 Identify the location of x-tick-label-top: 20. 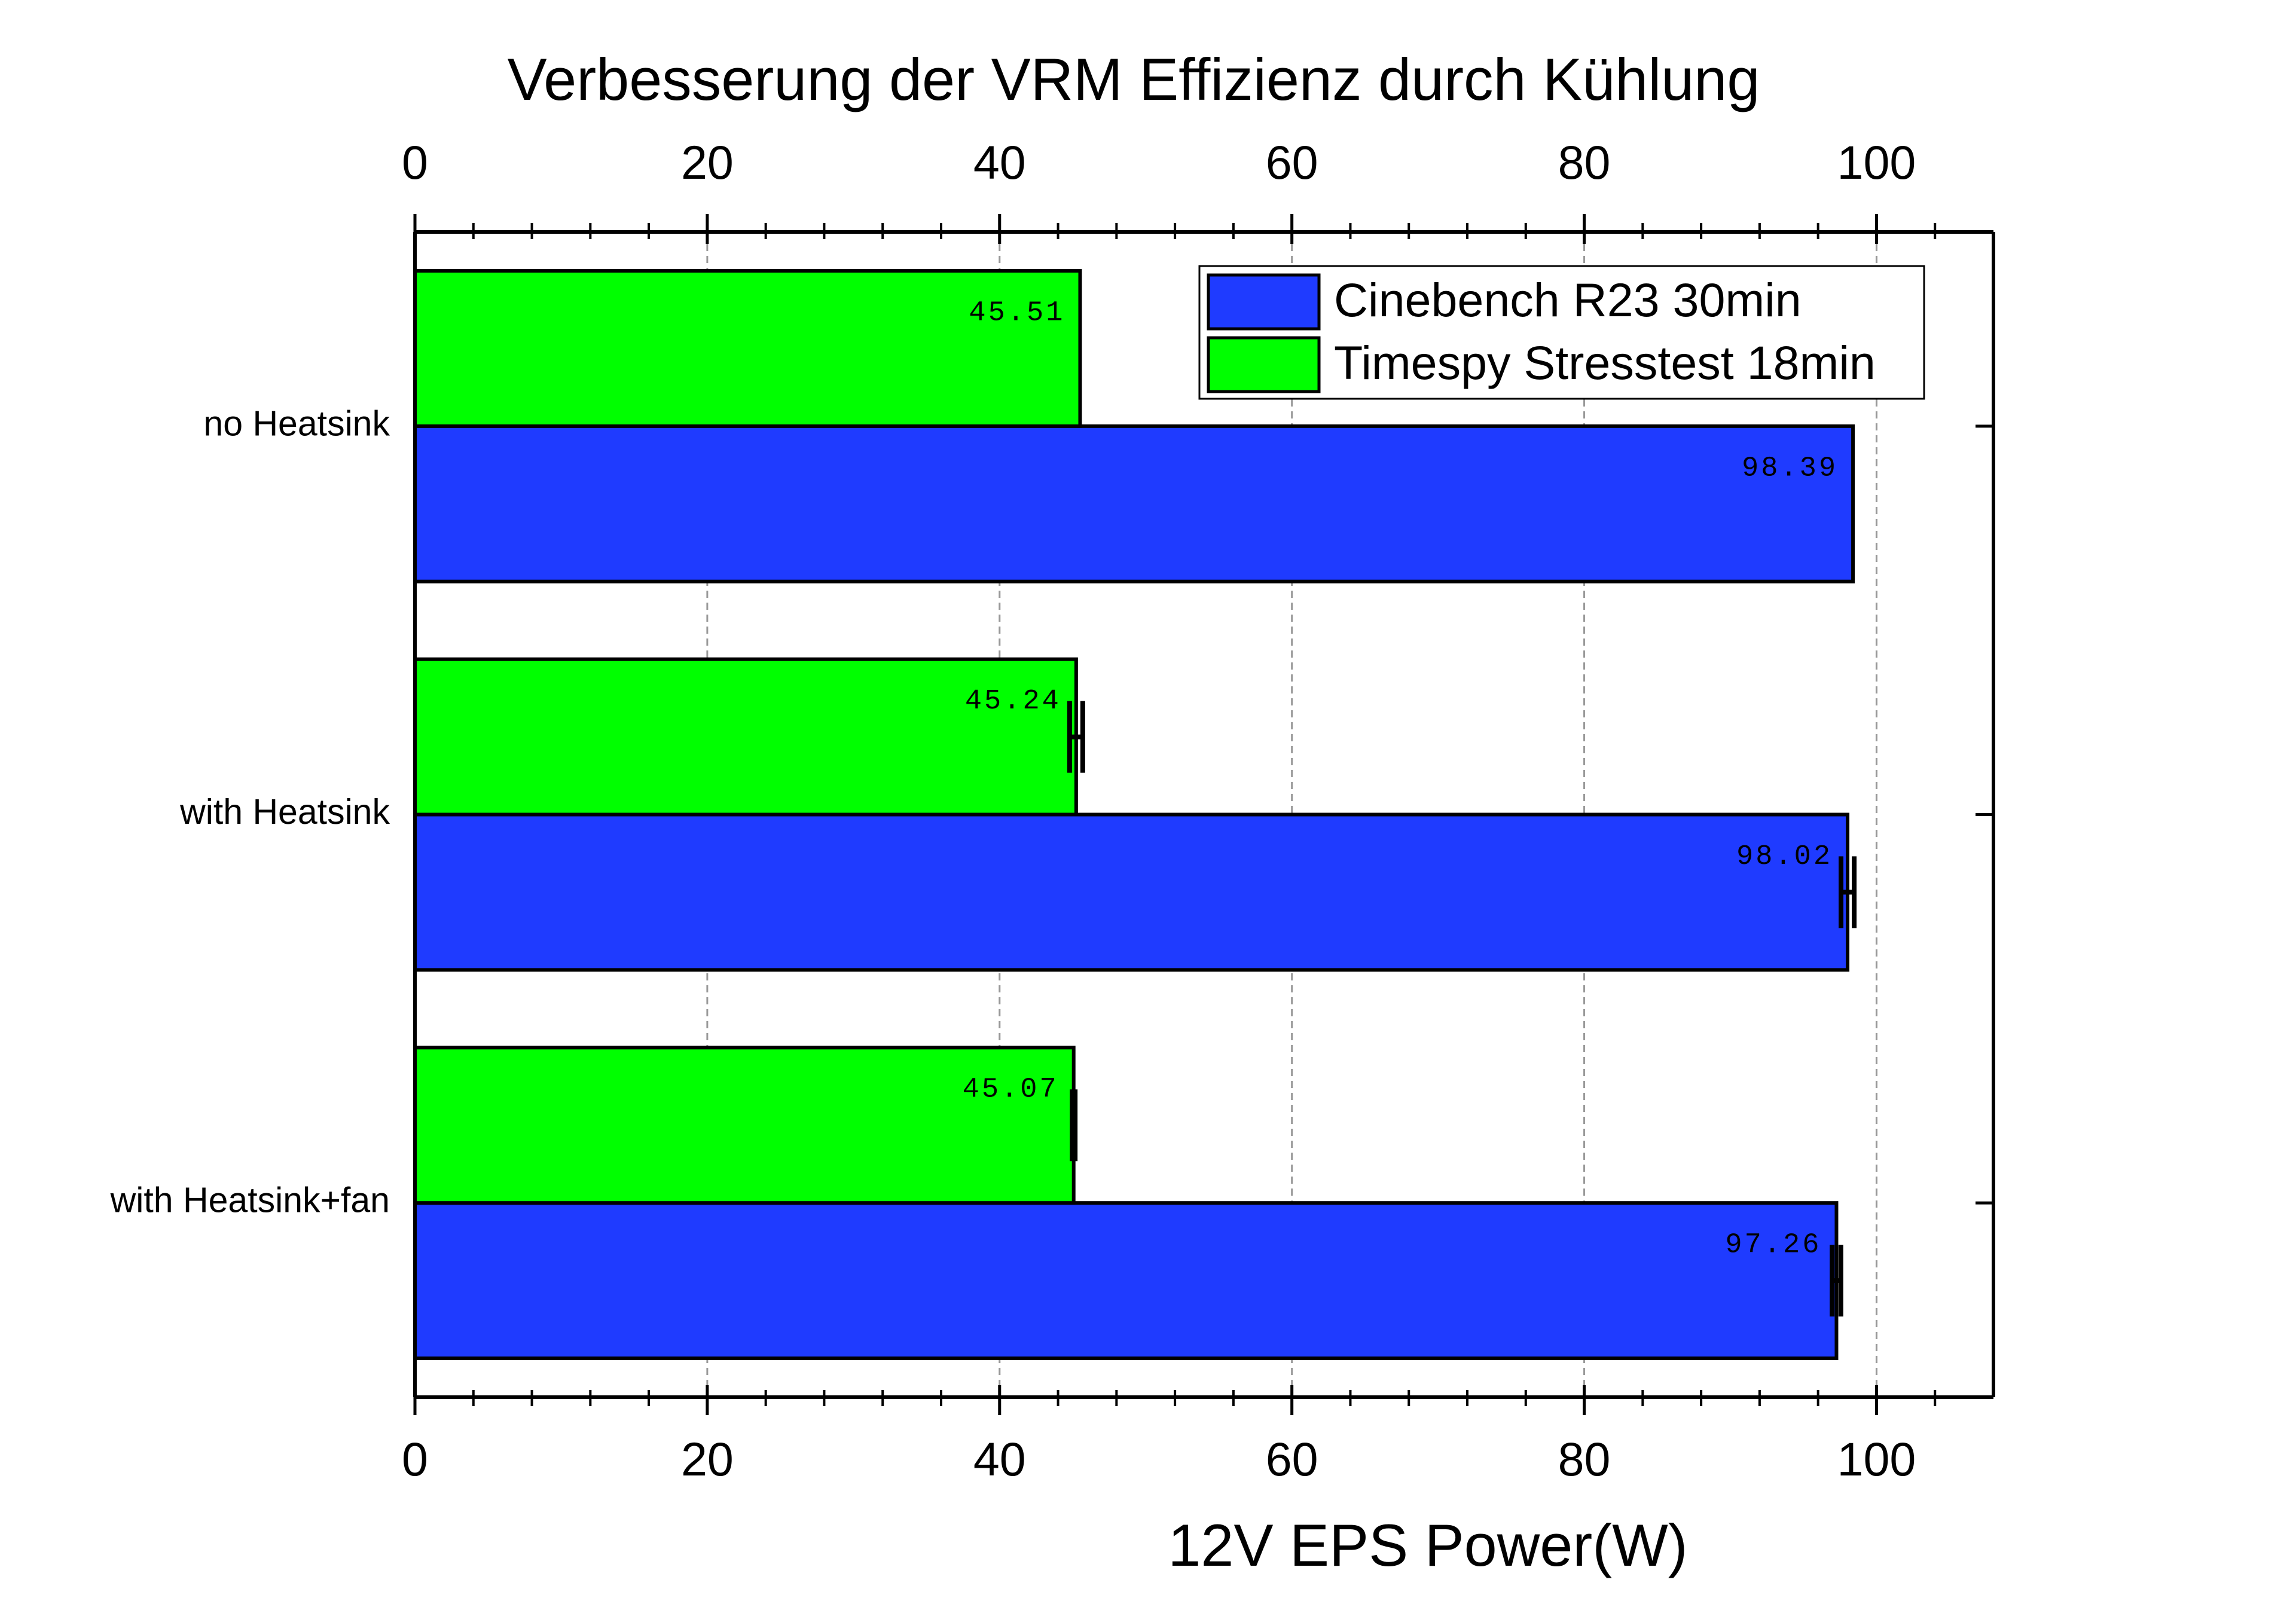
(707, 162).